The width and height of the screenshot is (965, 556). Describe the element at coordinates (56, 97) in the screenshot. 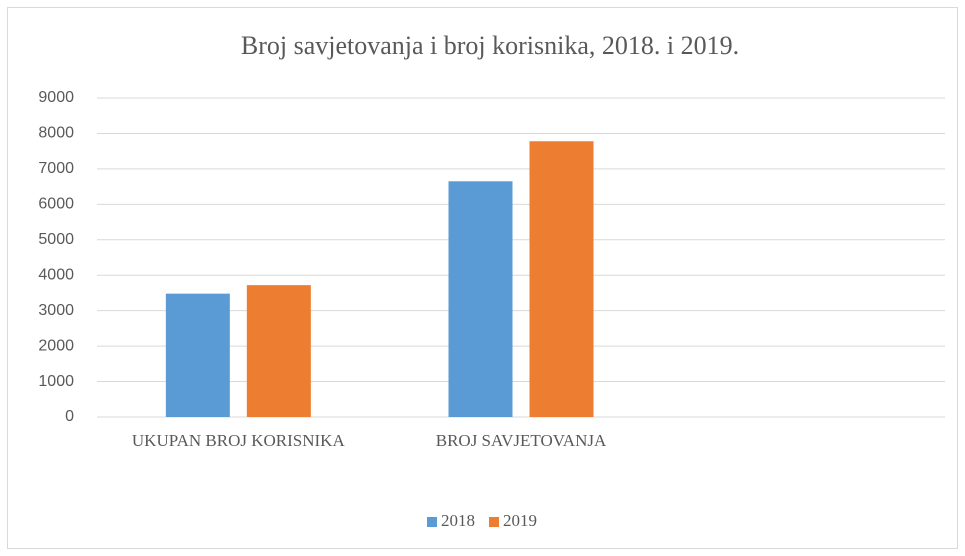

I see `y-tick-label: 9000` at that location.